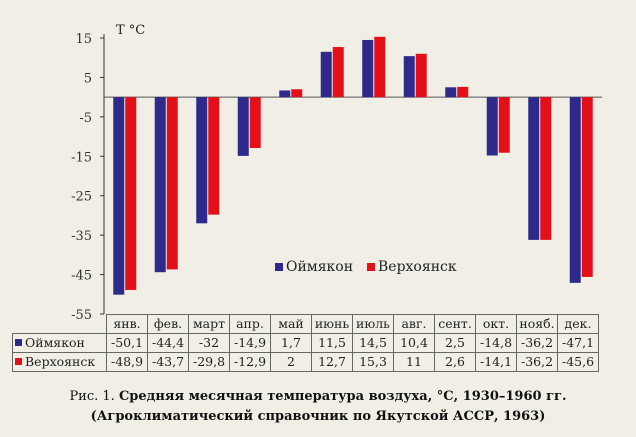  I want to click on caption-prefix: Рис. 1., so click(92, 396).